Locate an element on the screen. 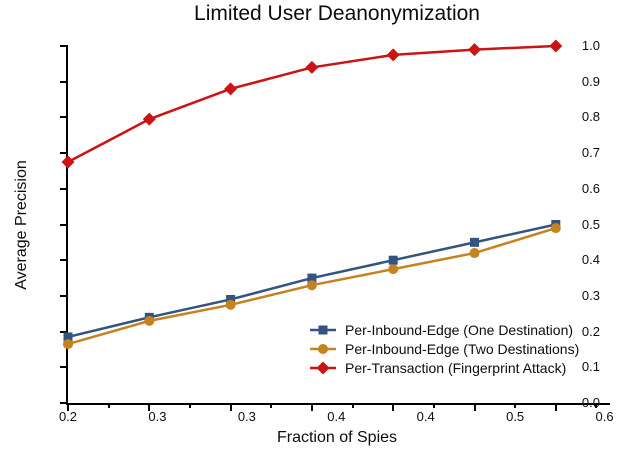 The height and width of the screenshot is (455, 620). y-tick-label: 0.2 is located at coordinates (590, 331).